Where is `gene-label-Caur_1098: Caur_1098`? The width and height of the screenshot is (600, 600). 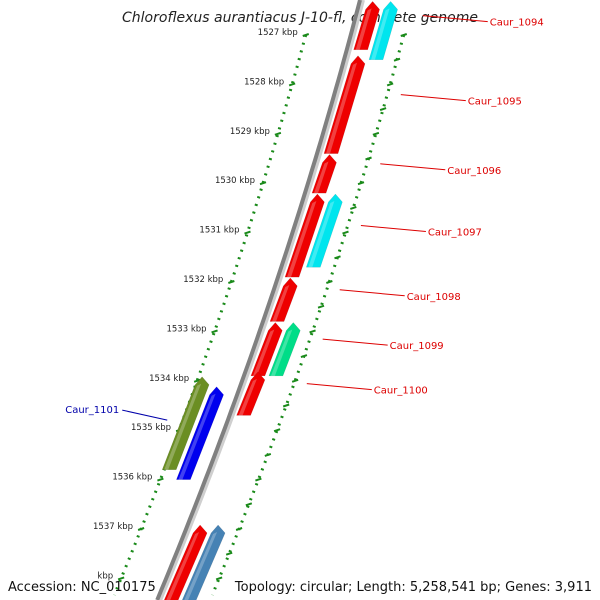 gene-label-Caur_1098: Caur_1098 is located at coordinates (434, 297).